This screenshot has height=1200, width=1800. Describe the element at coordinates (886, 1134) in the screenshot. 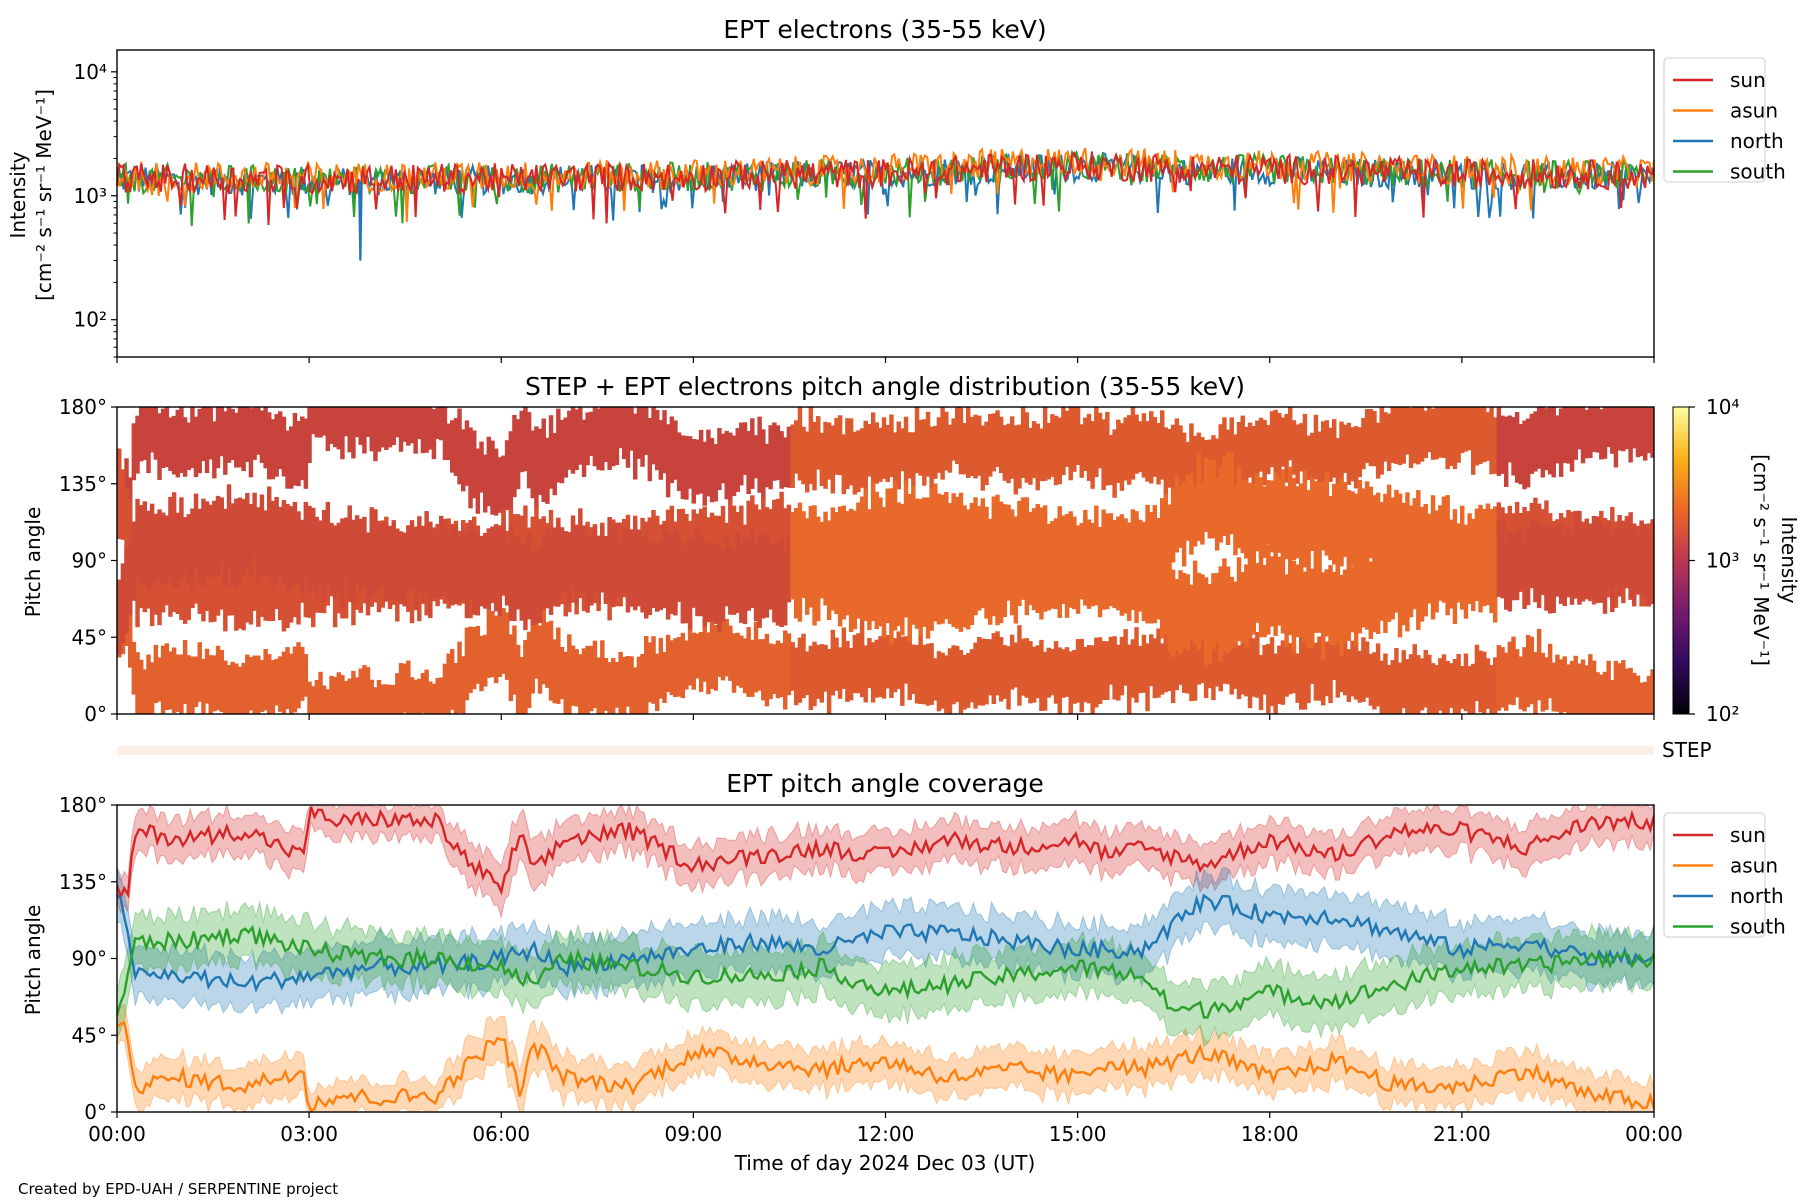

I see `x-tick-label: 12:00` at that location.